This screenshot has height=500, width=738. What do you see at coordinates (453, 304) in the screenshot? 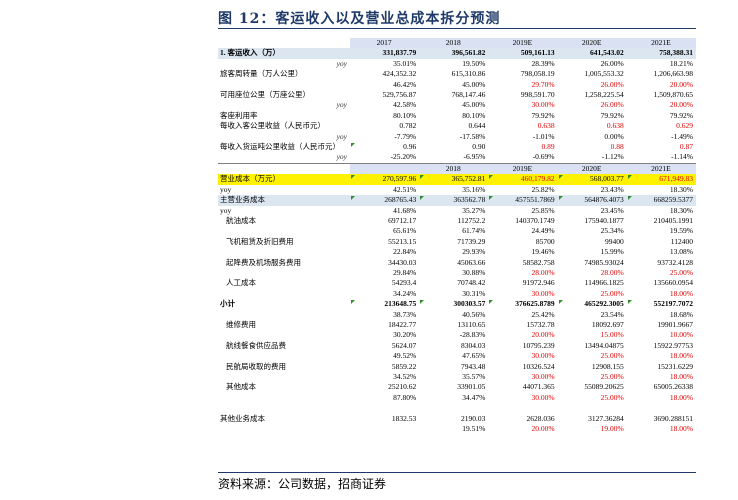
I see `value-cell: 300303.57` at bounding box center [453, 304].